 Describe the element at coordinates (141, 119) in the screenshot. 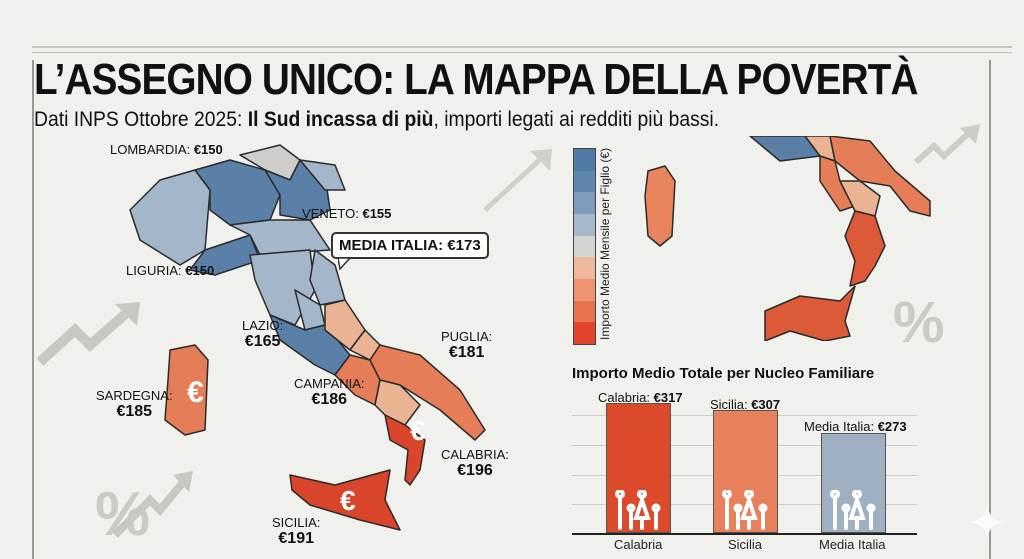

I see `subtitle-prefix: Dati INPS Ottobre 2025:` at that location.